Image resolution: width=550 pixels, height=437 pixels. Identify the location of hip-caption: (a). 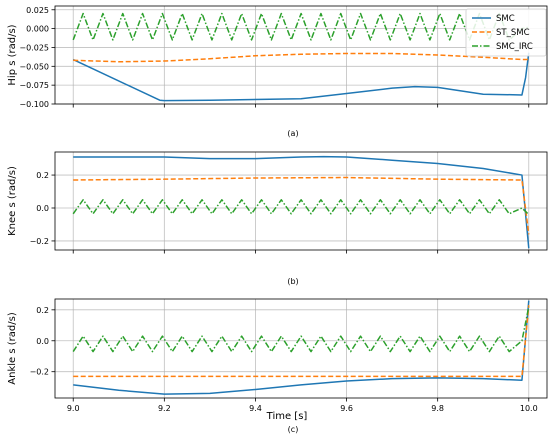
(292, 133).